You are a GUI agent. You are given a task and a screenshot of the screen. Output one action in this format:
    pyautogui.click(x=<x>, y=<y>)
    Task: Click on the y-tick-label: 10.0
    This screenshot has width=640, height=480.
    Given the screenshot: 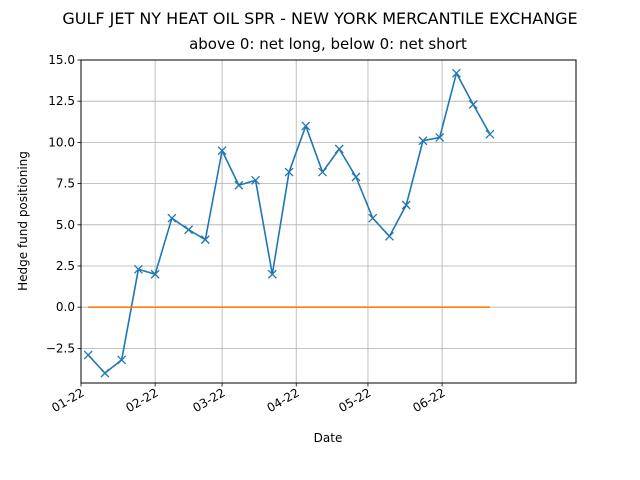 What is the action you would take?
    pyautogui.click(x=61, y=142)
    